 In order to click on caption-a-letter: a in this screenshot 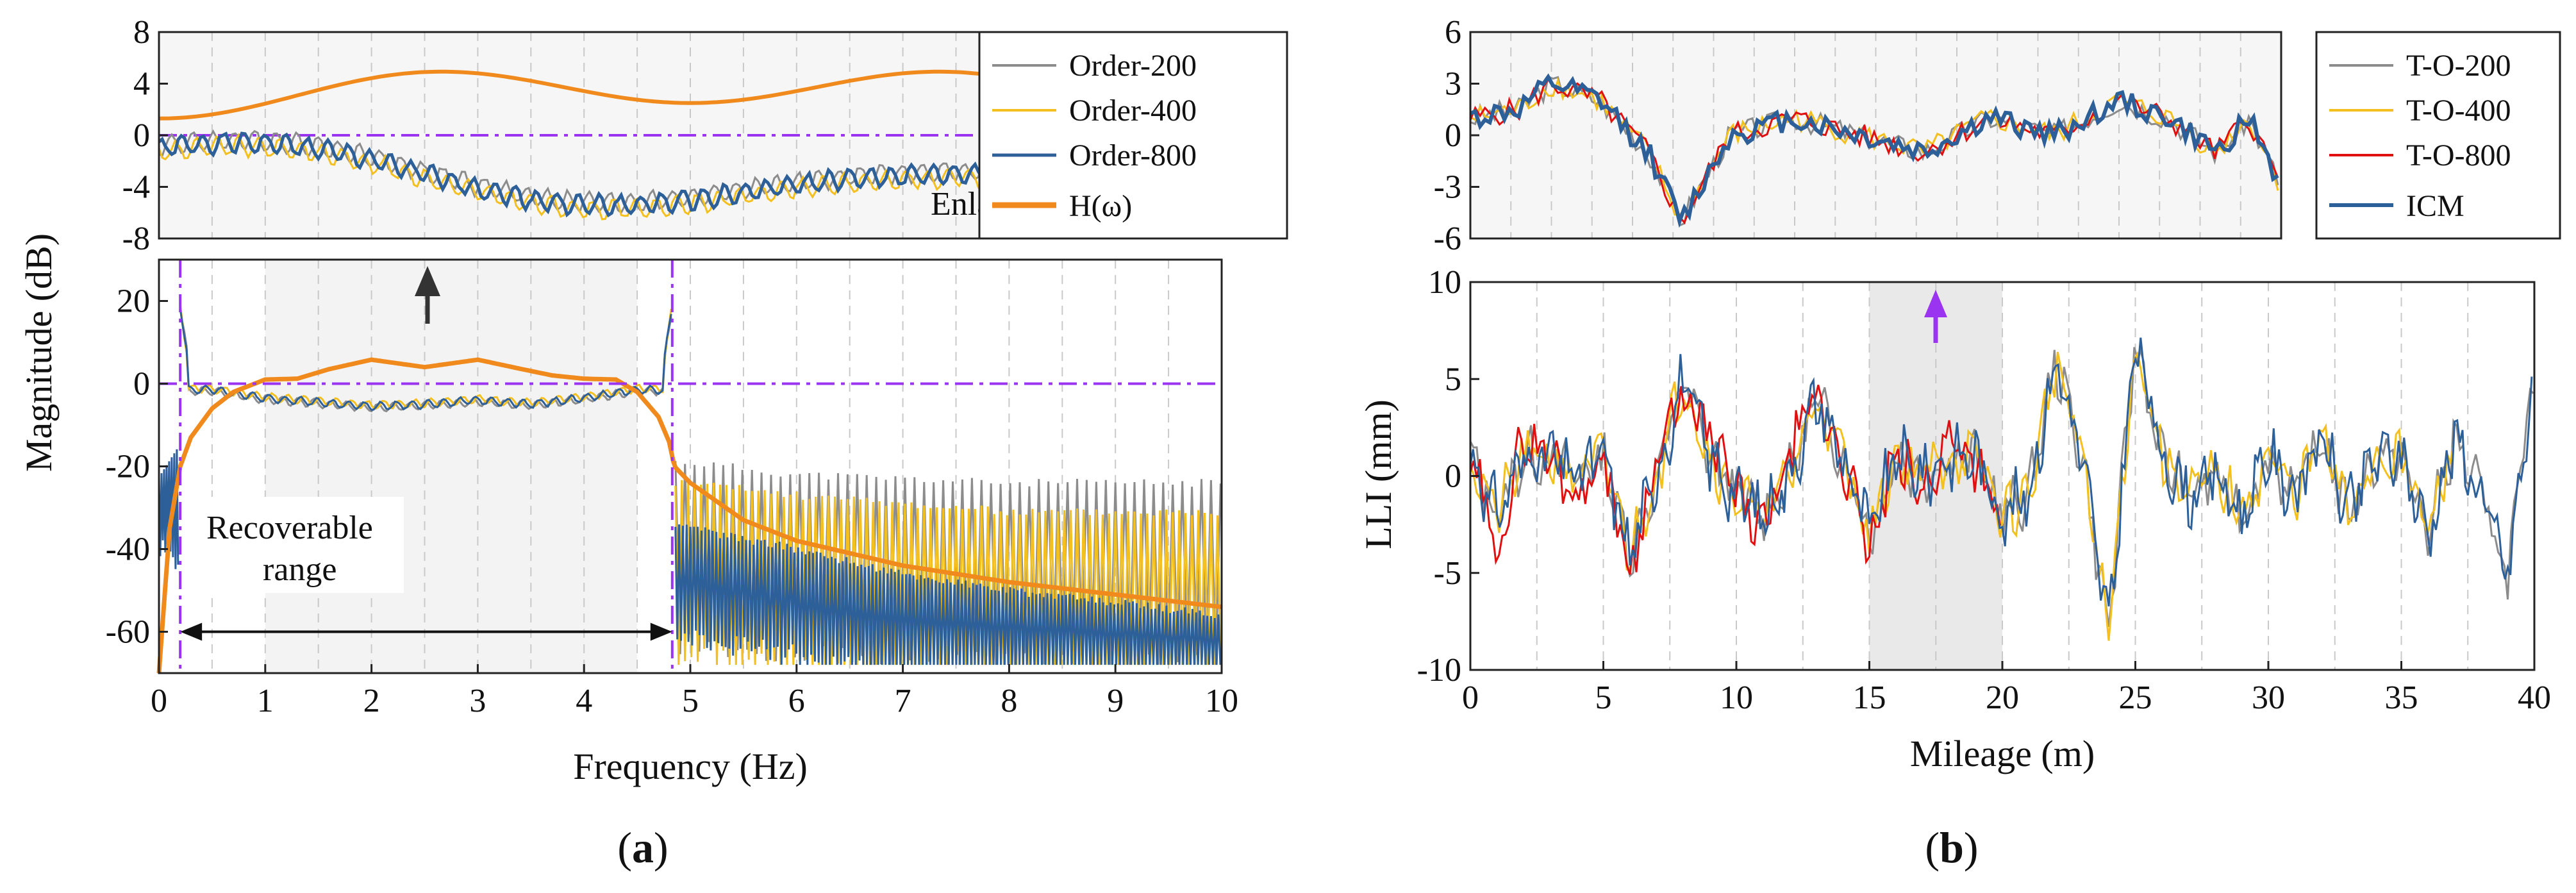, I will do `click(643, 847)`.